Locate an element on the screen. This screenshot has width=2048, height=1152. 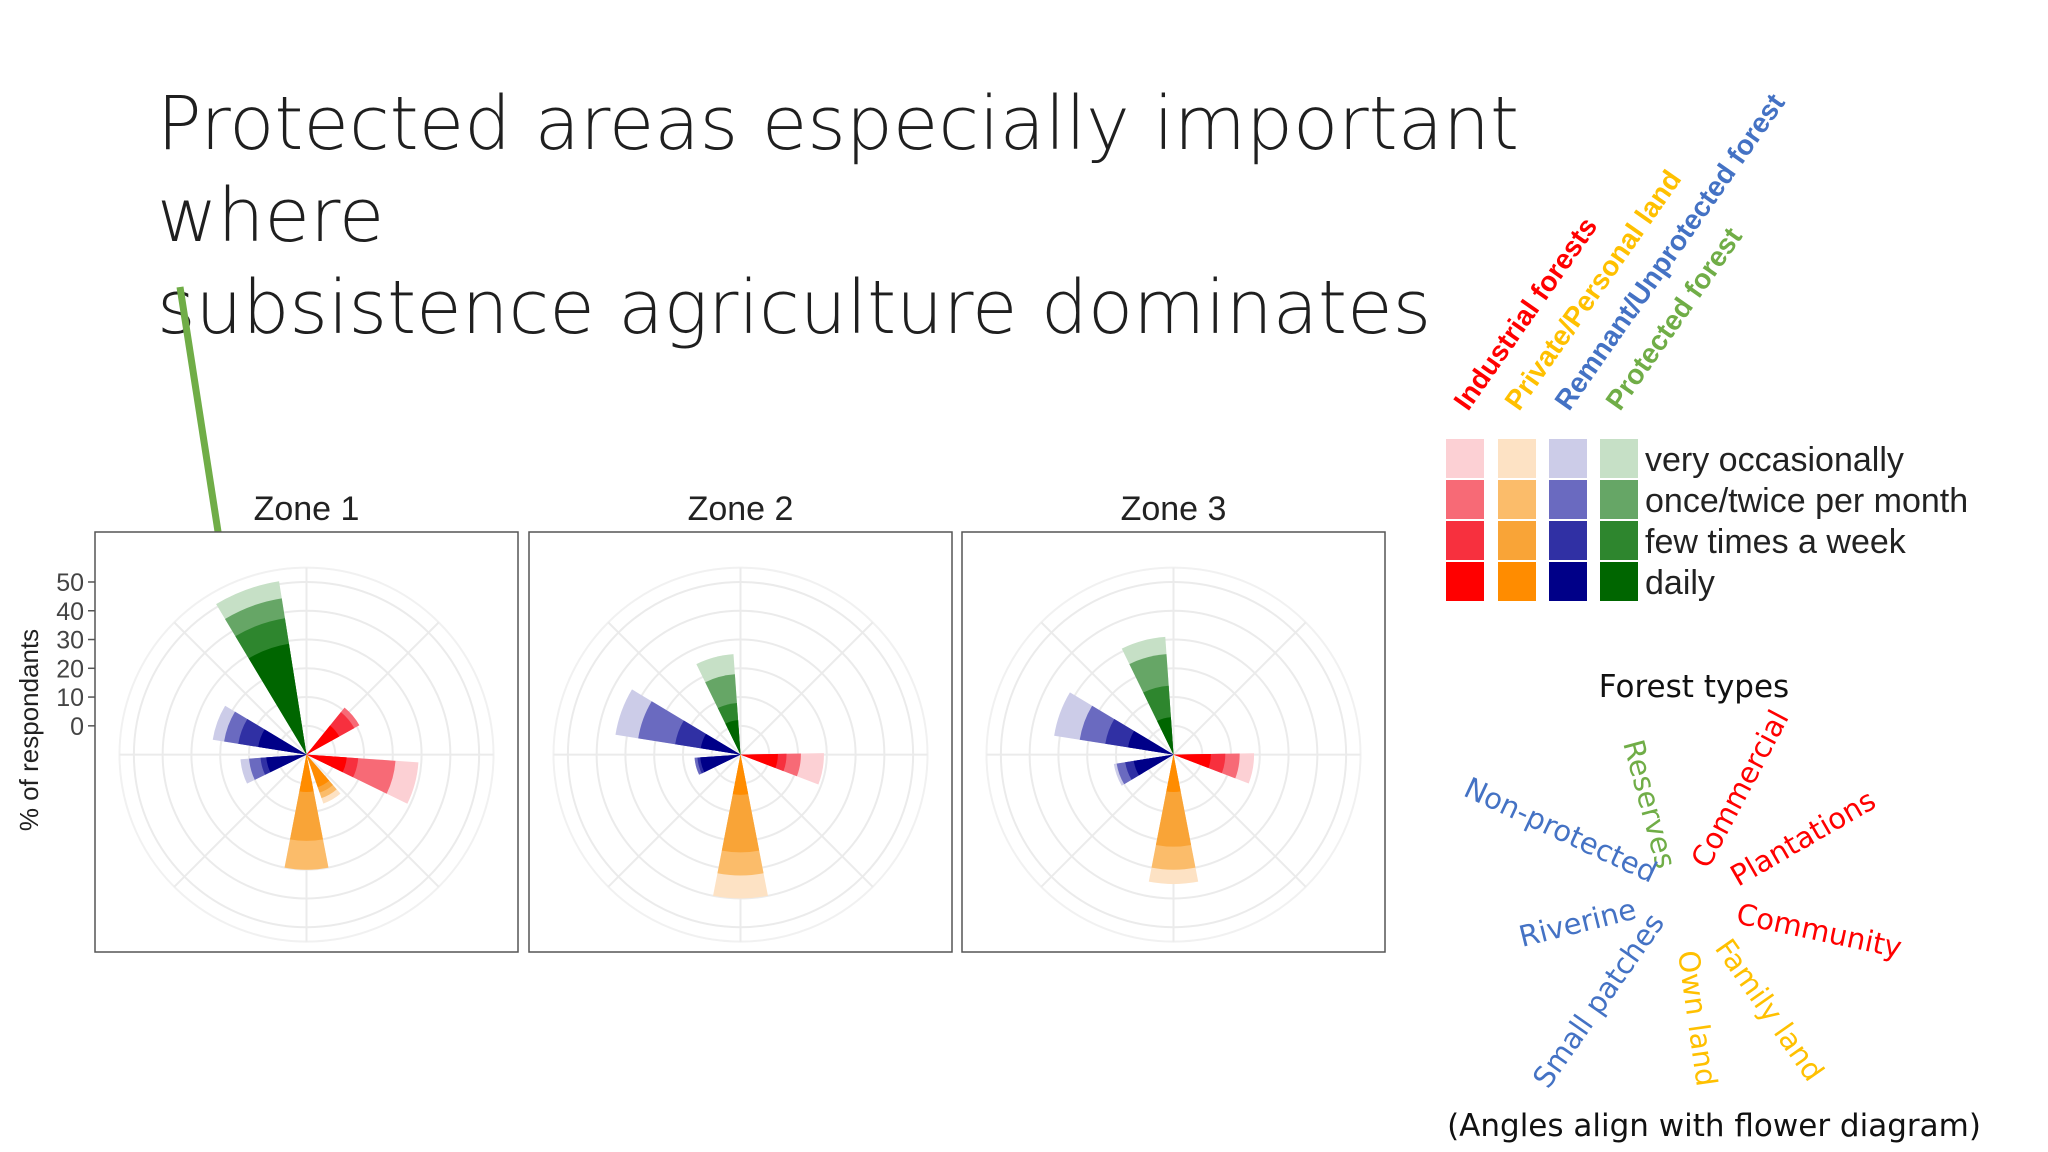
legend-frequency-label: very occasionally is located at coordinates (1774, 460).